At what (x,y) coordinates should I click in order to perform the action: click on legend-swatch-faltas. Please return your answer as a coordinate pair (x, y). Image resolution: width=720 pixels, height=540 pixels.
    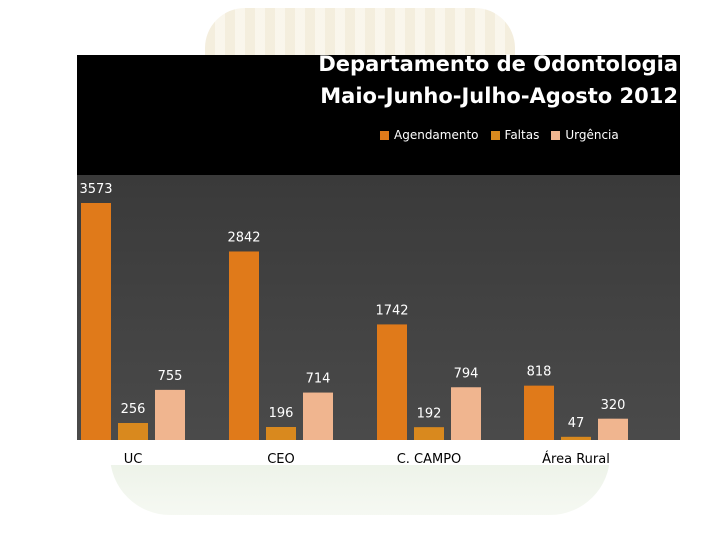
    Looking at the image, I should click on (495, 135).